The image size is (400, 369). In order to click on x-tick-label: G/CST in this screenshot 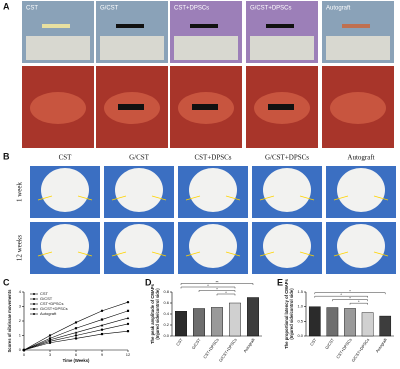, I will do `click(329, 343)`.